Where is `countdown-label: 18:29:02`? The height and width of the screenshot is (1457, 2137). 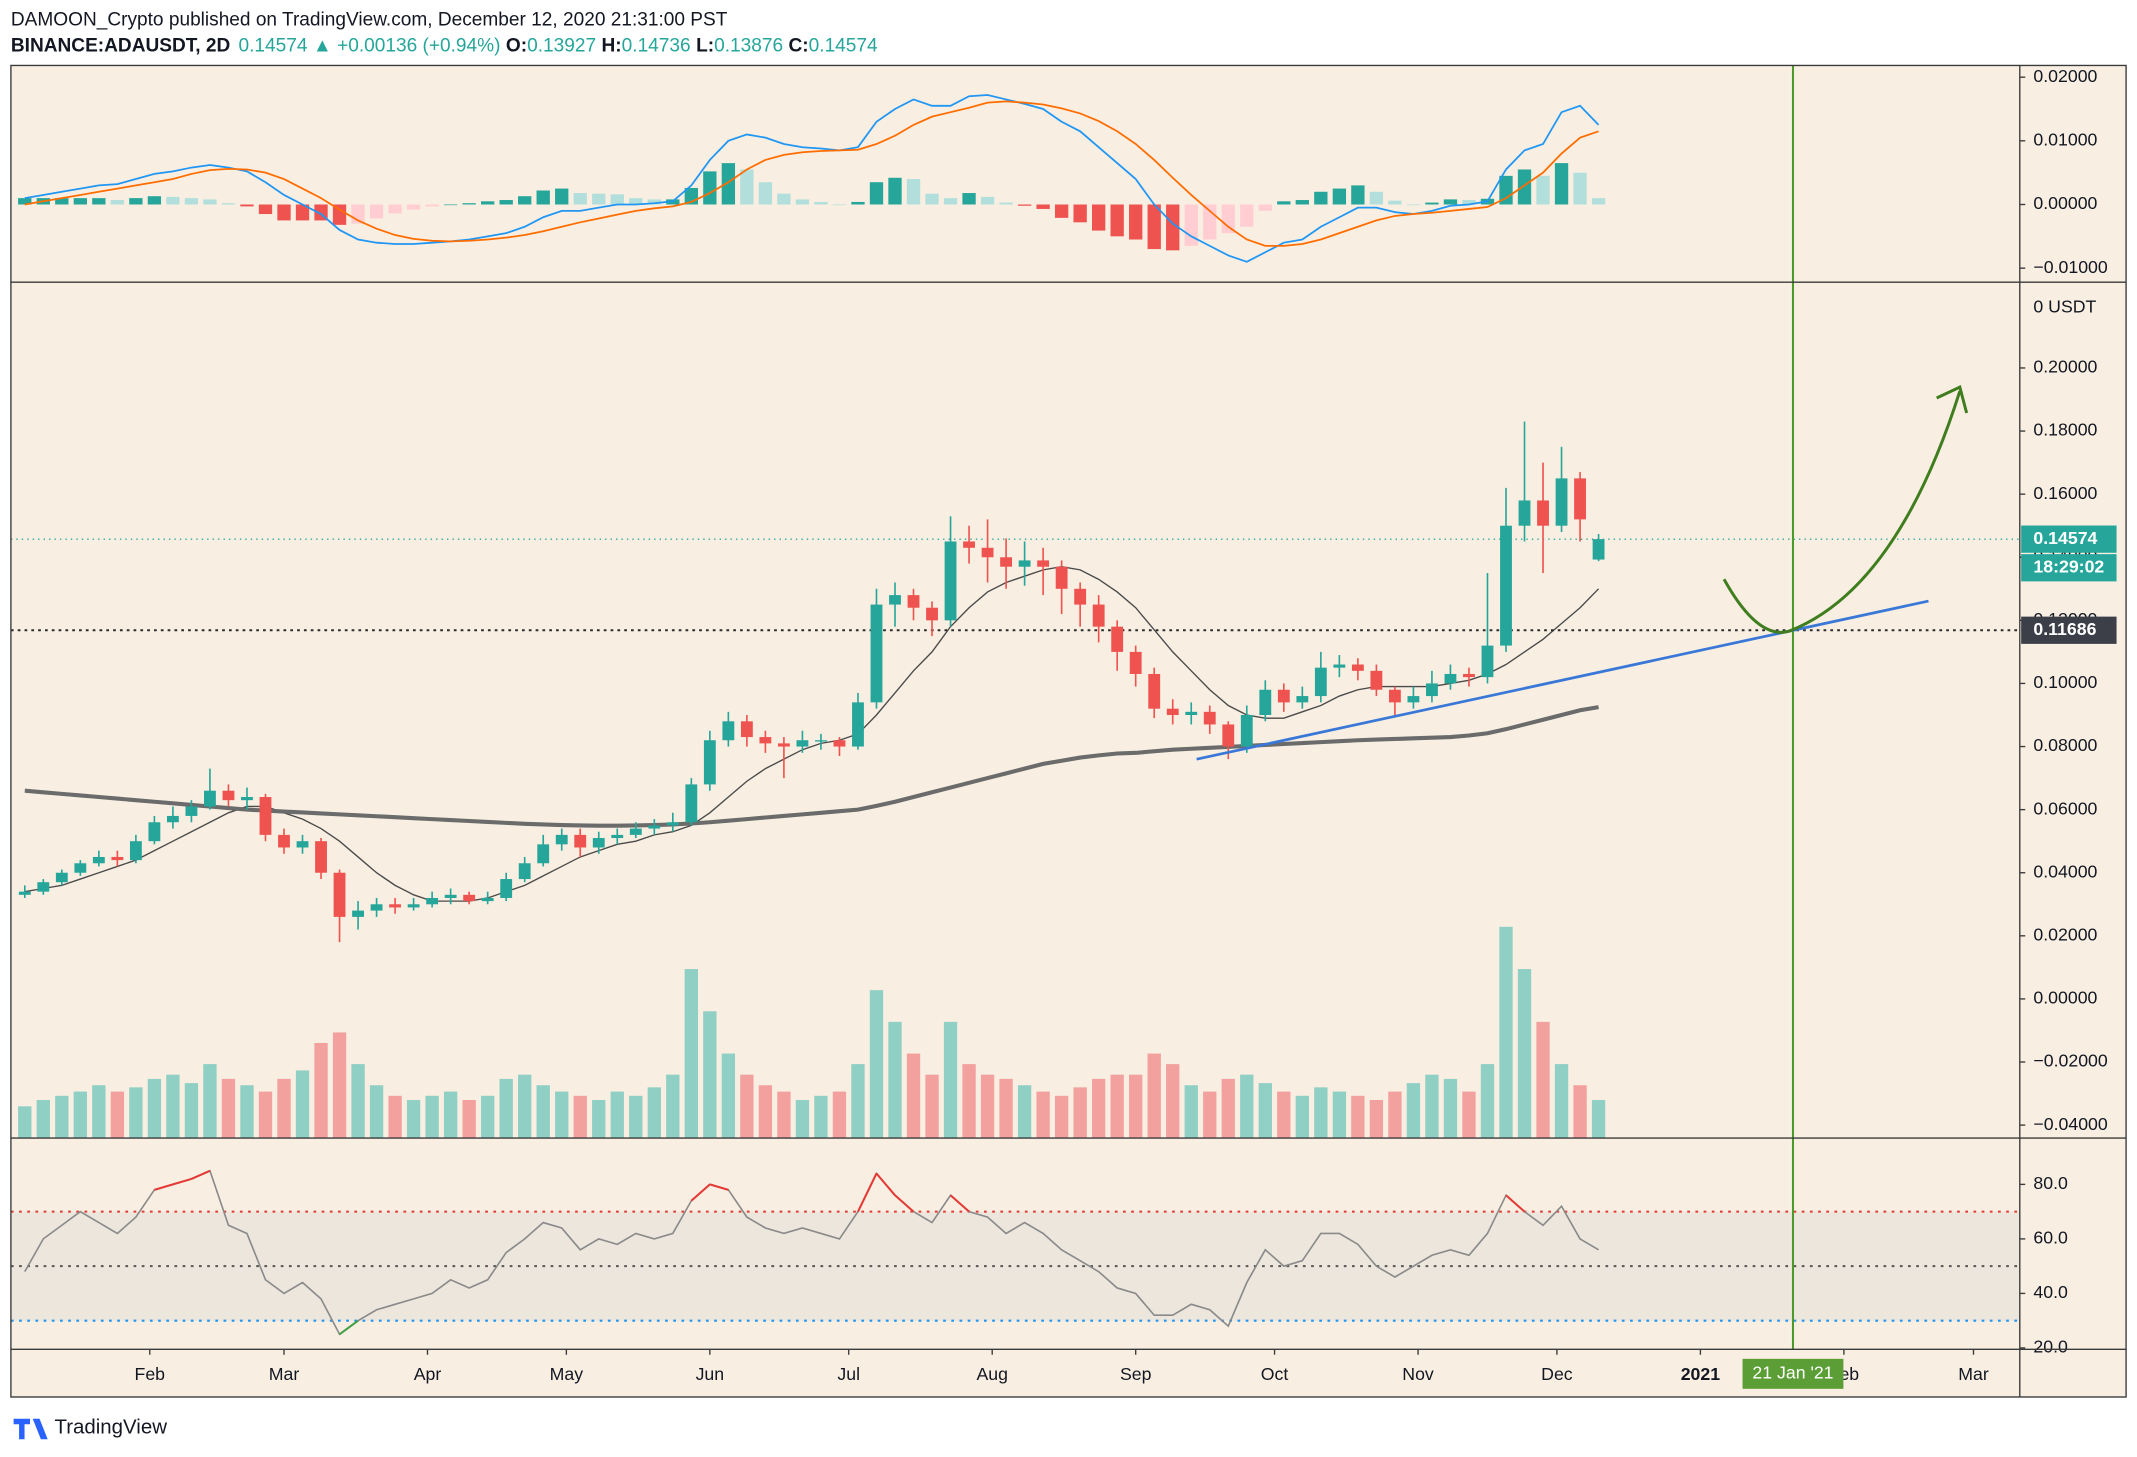 countdown-label: 18:29:02 is located at coordinates (2068, 566).